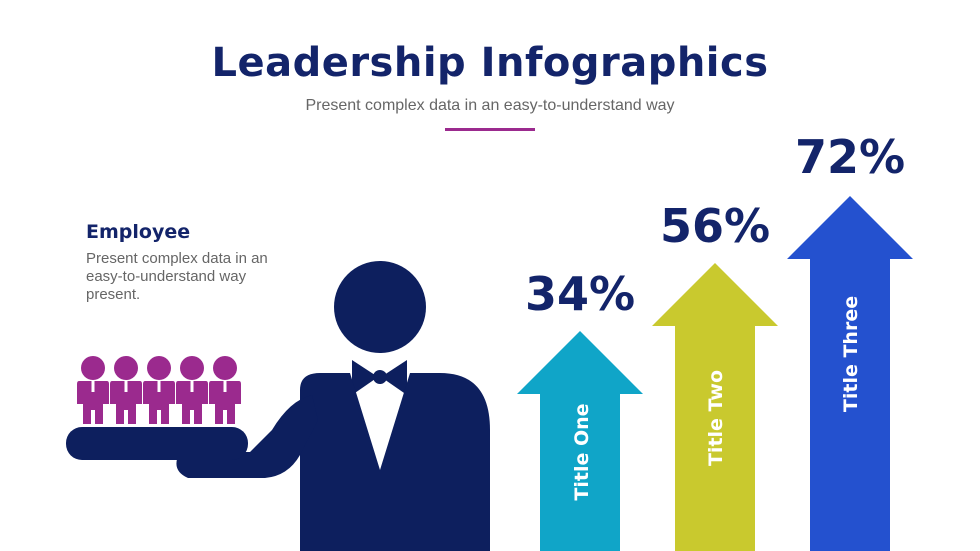  Describe the element at coordinates (850, 157) in the screenshot. I see `percent-title-three: 72%` at that location.